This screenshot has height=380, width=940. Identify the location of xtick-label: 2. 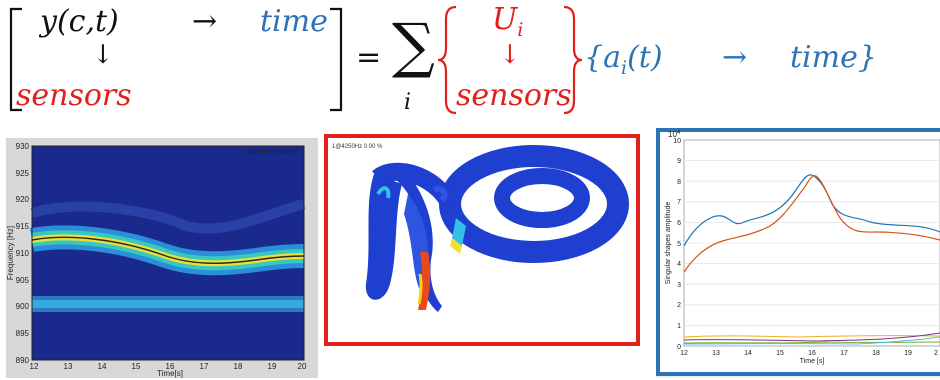
(936, 353).